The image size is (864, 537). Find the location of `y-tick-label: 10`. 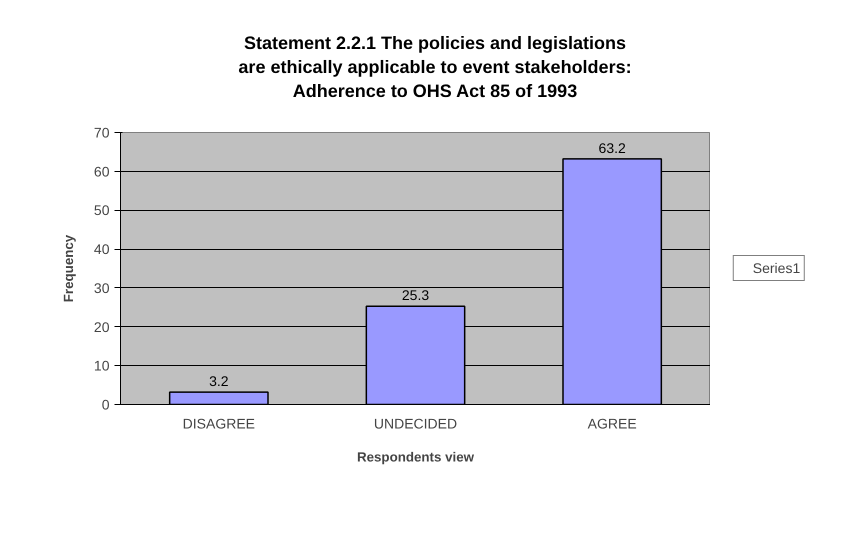

y-tick-label: 10 is located at coordinates (102, 366).